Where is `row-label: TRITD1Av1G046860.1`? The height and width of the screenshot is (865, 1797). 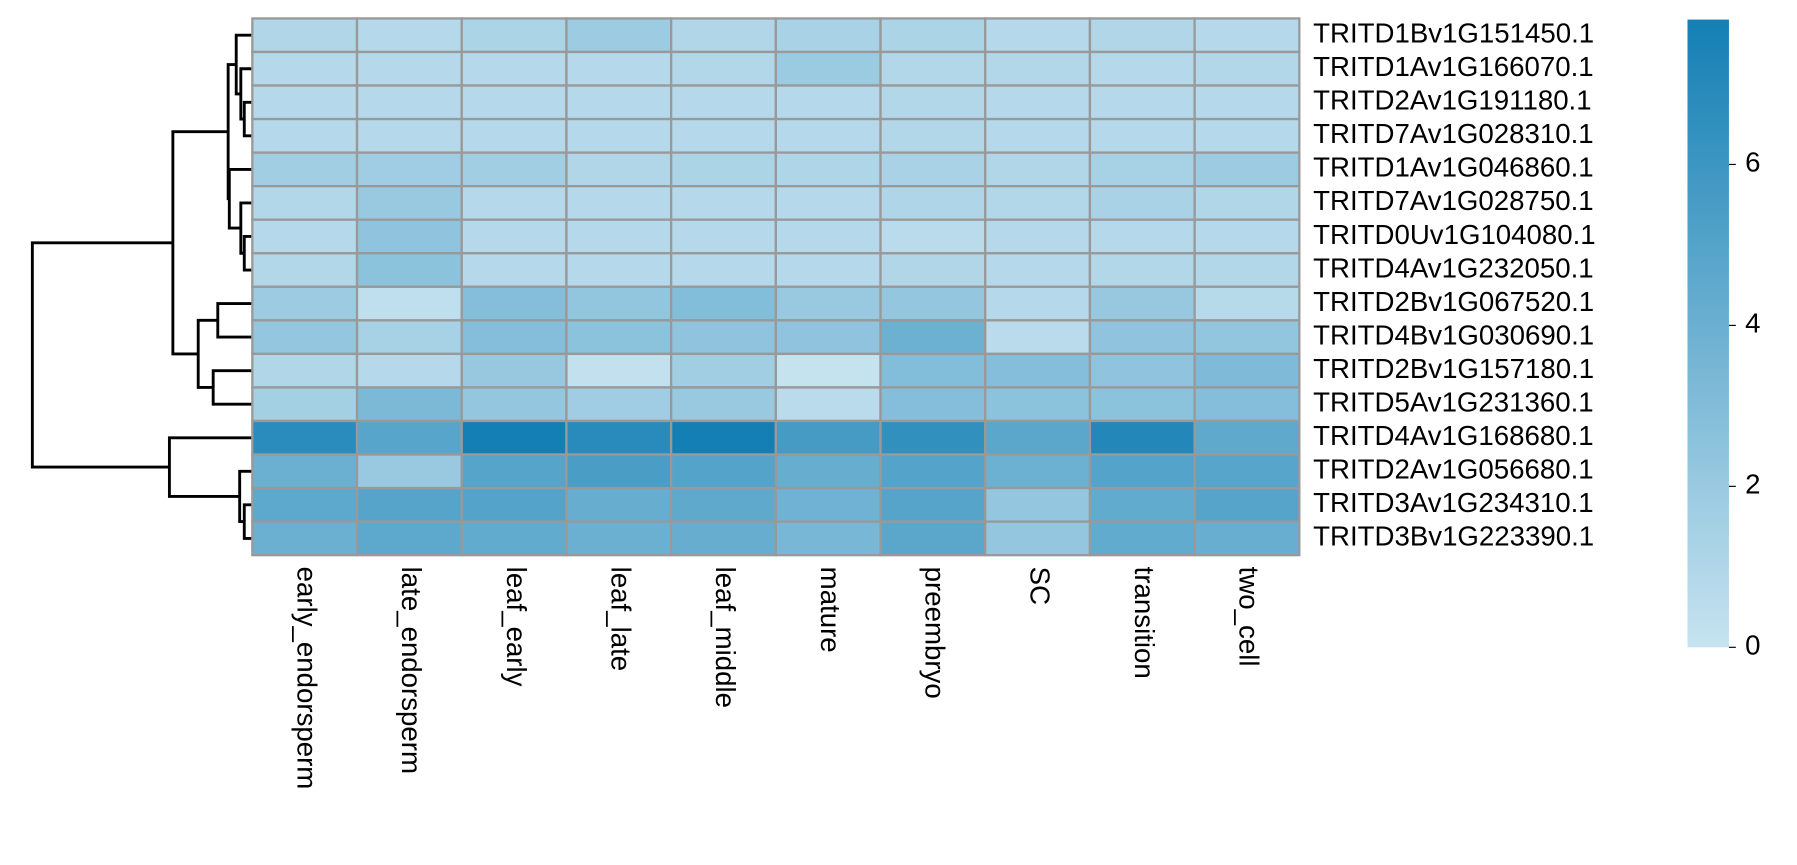 row-label: TRITD1Av1G046860.1 is located at coordinates (1453, 167).